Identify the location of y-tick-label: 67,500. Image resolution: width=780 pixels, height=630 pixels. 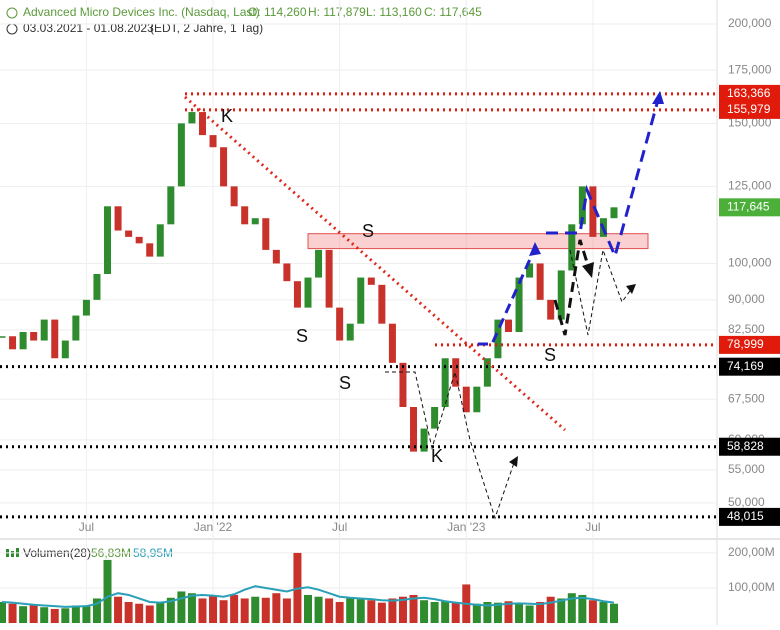
(746, 398).